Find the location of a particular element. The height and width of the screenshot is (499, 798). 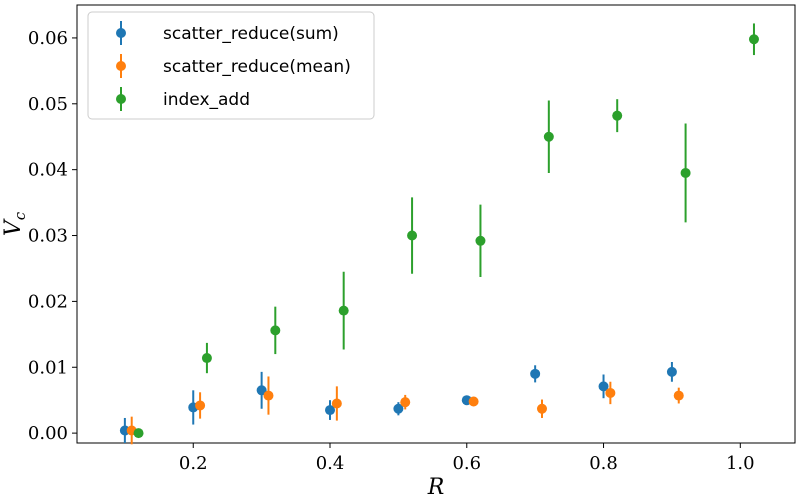

x-axis-label: R is located at coordinates (436, 487).